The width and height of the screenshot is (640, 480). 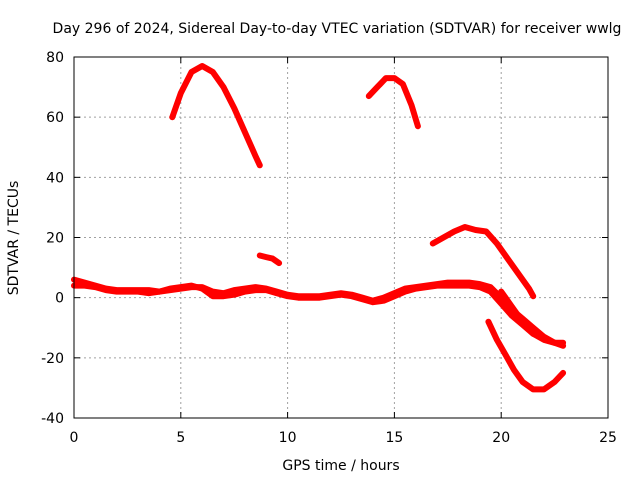 I want to click on y-tick-label: -20, so click(x=52, y=359).